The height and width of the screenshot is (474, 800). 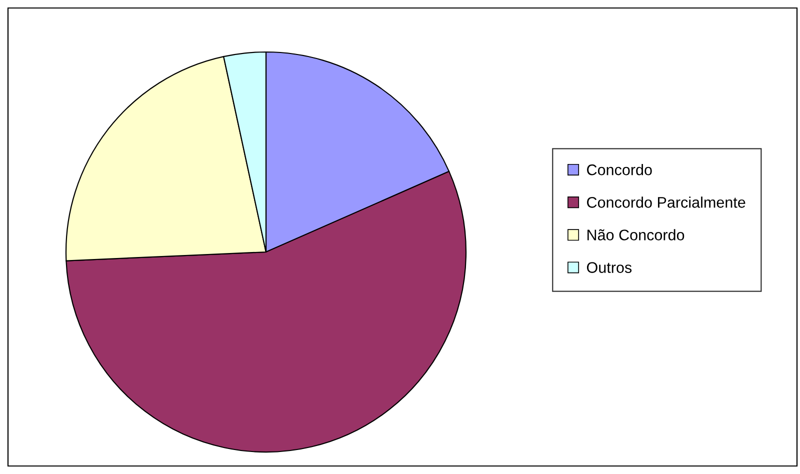 I want to click on legend-label: Concordo, so click(x=619, y=170).